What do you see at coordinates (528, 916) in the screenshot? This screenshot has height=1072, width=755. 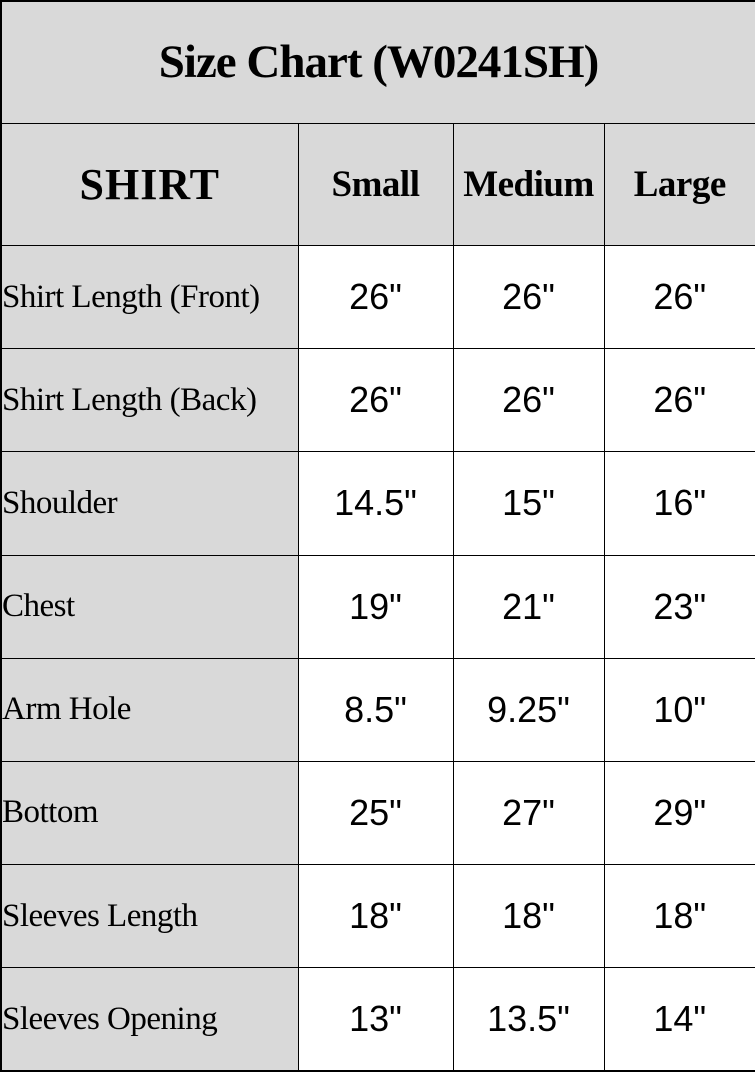 I see `value-medium: 18"` at bounding box center [528, 916].